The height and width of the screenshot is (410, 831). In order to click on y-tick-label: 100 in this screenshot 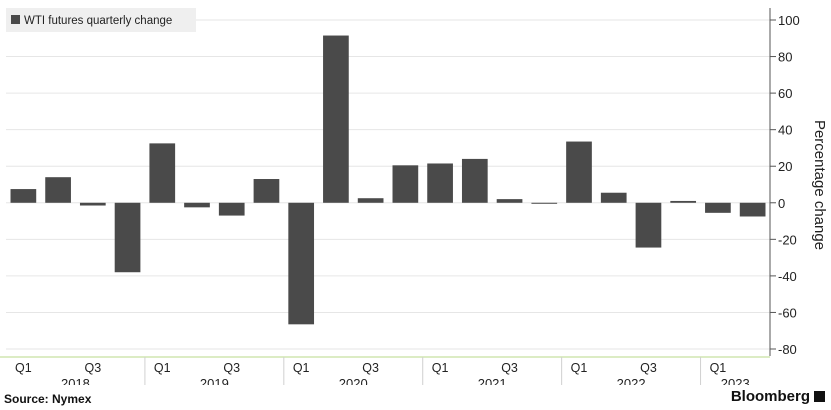, I will do `click(789, 20)`.